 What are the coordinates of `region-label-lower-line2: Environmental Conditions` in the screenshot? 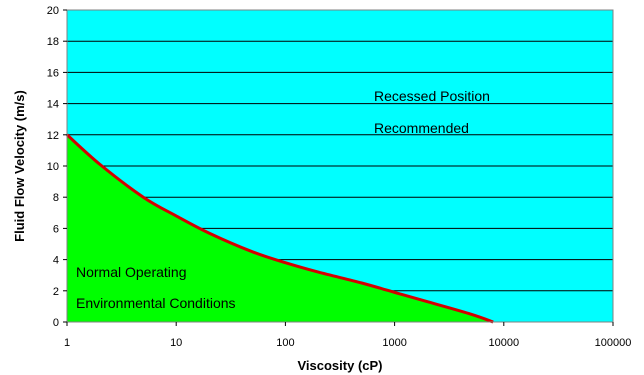 It's located at (156, 303).